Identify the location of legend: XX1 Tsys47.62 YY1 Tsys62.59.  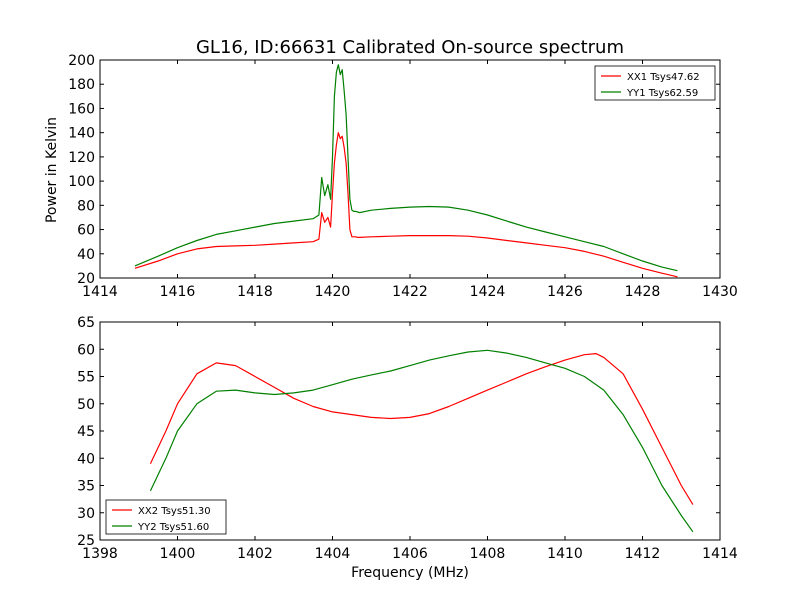
(655, 83).